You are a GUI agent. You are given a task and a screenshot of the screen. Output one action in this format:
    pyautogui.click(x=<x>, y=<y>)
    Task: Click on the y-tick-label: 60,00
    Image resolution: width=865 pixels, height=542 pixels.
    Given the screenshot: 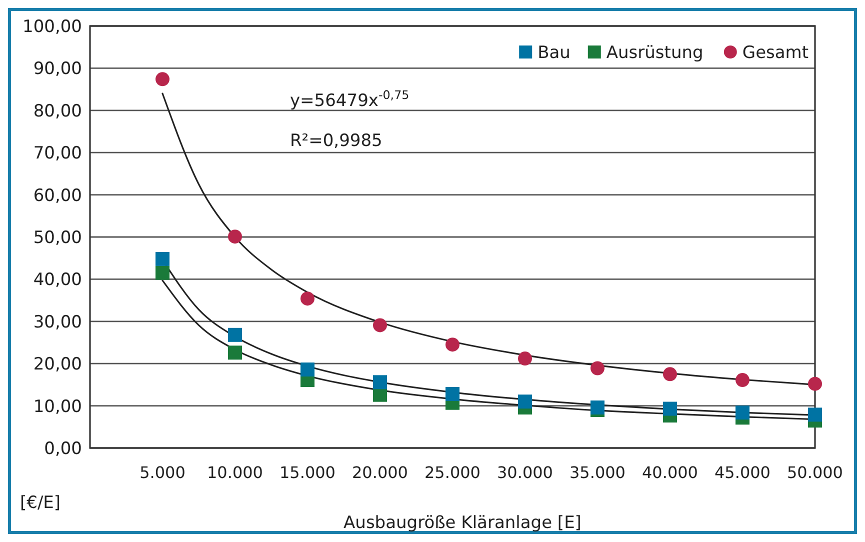 What is the action you would take?
    pyautogui.click(x=57, y=196)
    